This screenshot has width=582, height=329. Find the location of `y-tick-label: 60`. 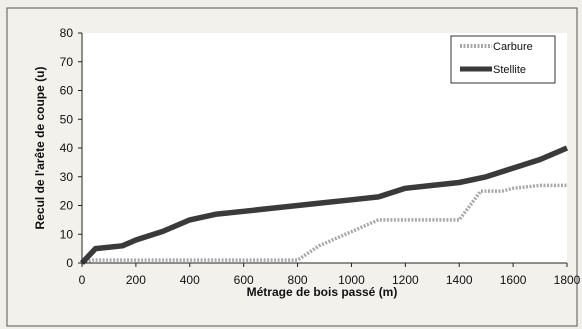

y-tick-label: 60 is located at coordinates (67, 91).